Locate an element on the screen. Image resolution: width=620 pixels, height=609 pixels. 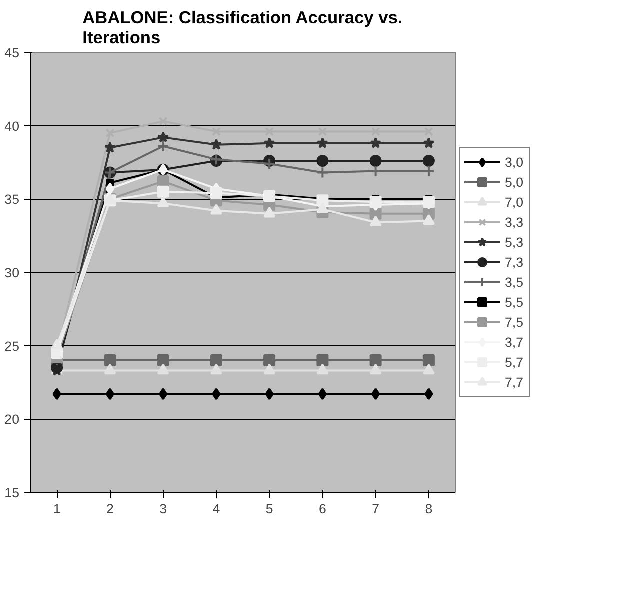
legend-label: 5,5 is located at coordinates (515, 302).